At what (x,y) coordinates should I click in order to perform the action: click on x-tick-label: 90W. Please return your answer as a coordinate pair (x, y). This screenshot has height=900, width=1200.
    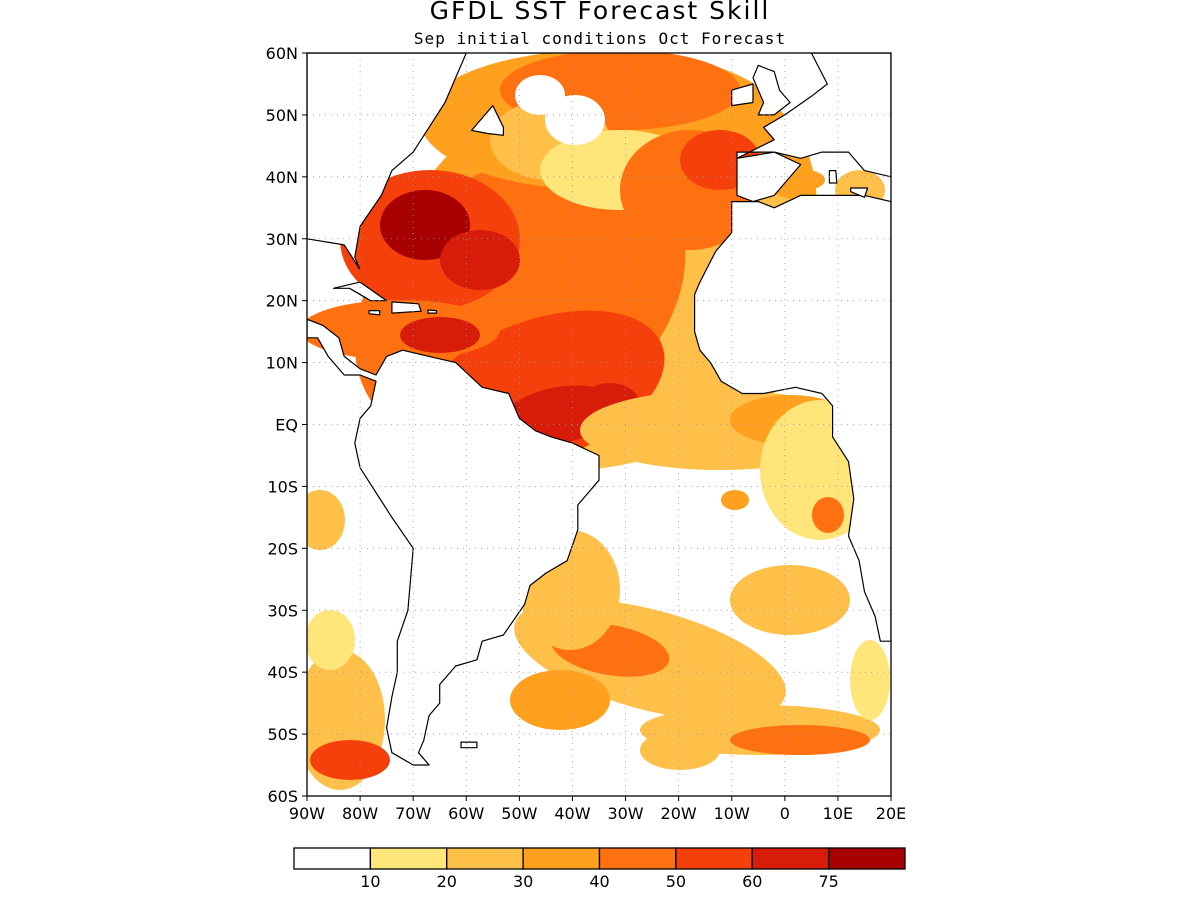
    Looking at the image, I should click on (307, 813).